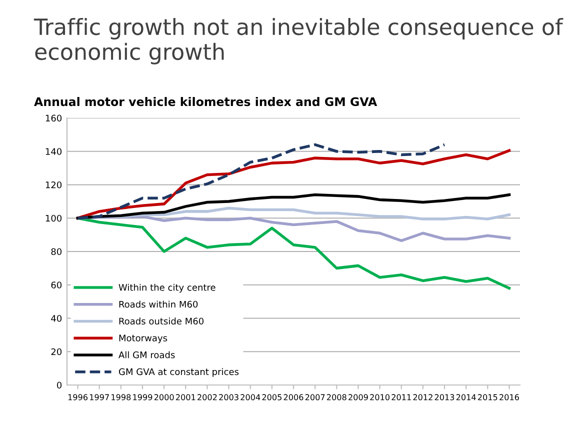  Describe the element at coordinates (336, 397) in the screenshot. I see `x-tick-label: 2008` at that location.